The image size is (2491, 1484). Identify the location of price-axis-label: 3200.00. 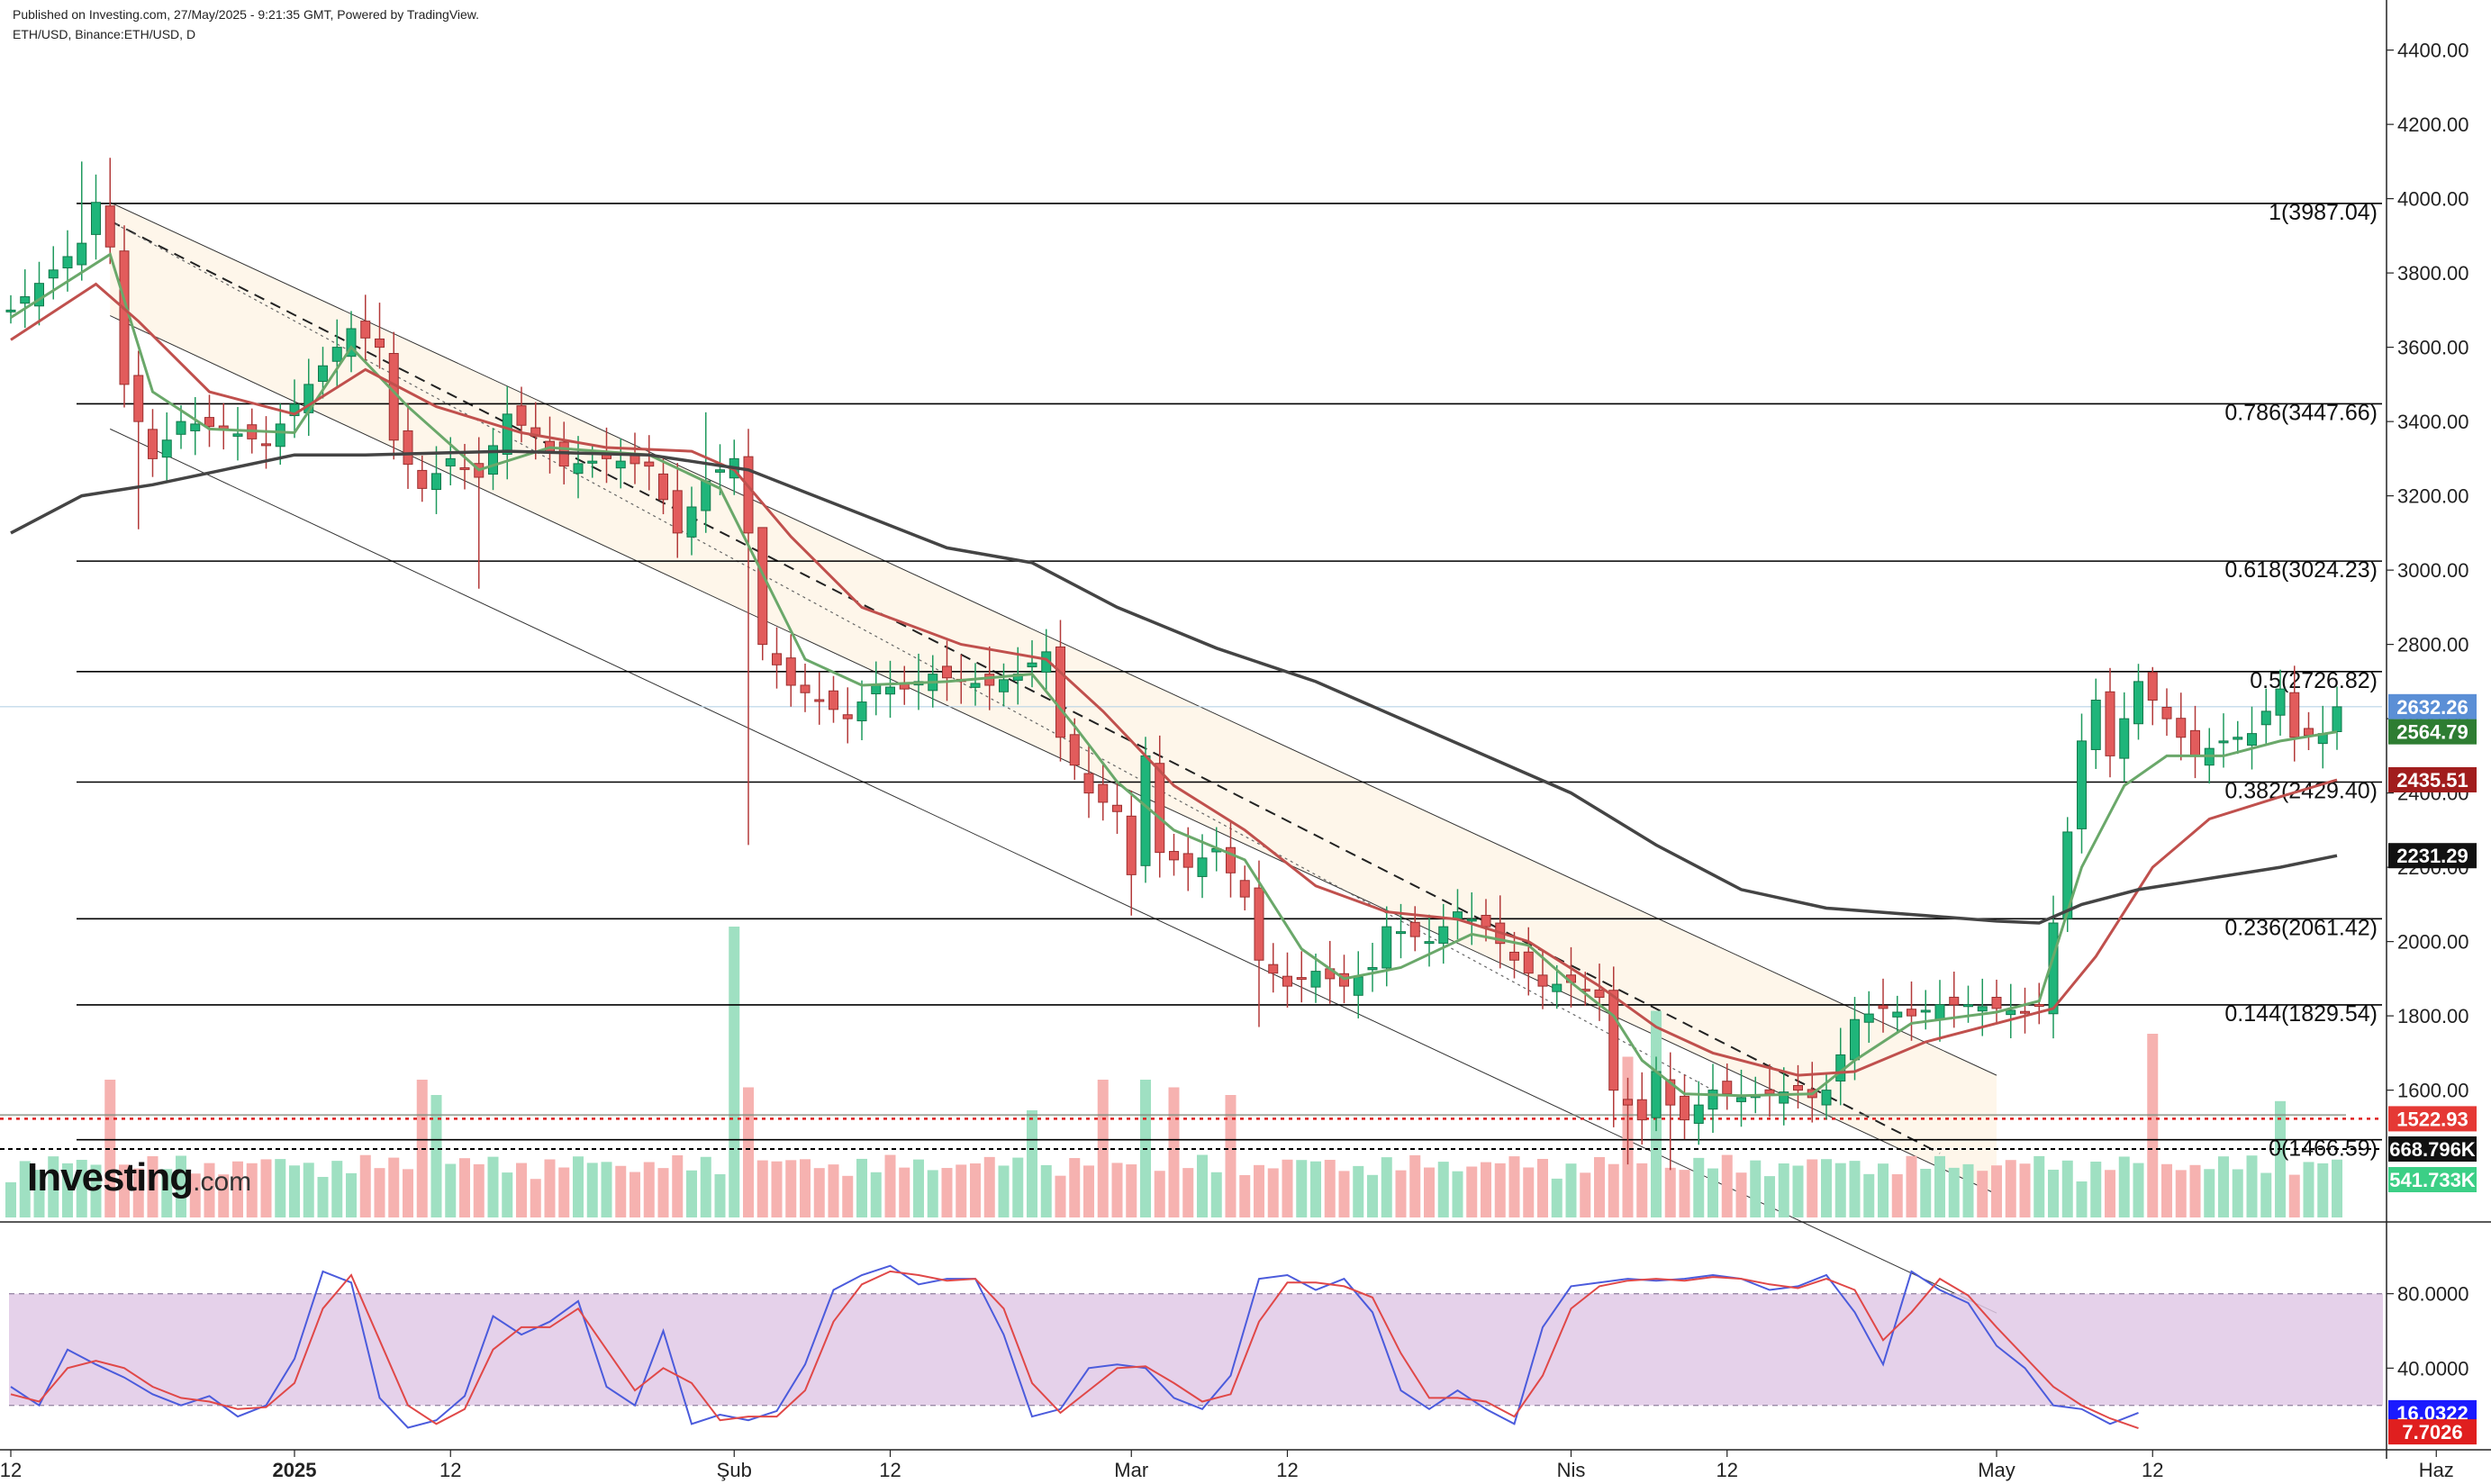
(2433, 497).